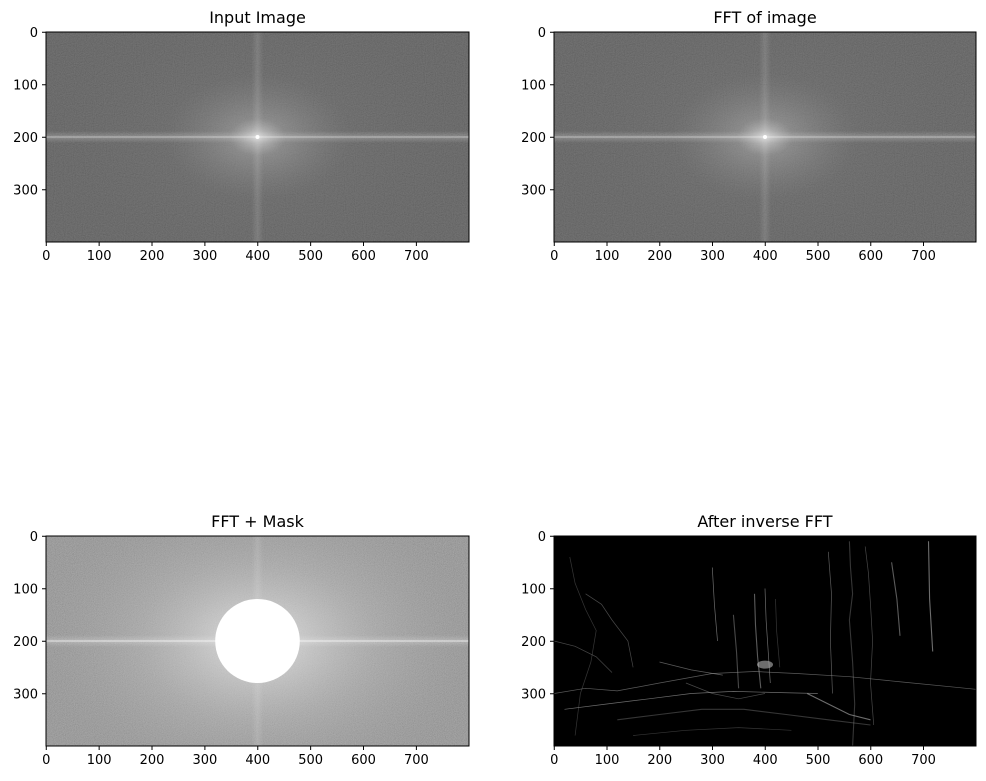 The image size is (986, 781). I want to click on panel-title: FFT of image, so click(764, 17).